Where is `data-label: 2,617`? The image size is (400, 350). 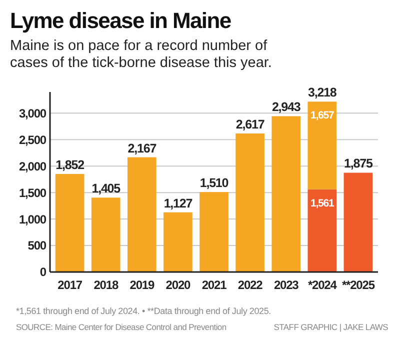 data-label: 2,617 is located at coordinates (250, 124).